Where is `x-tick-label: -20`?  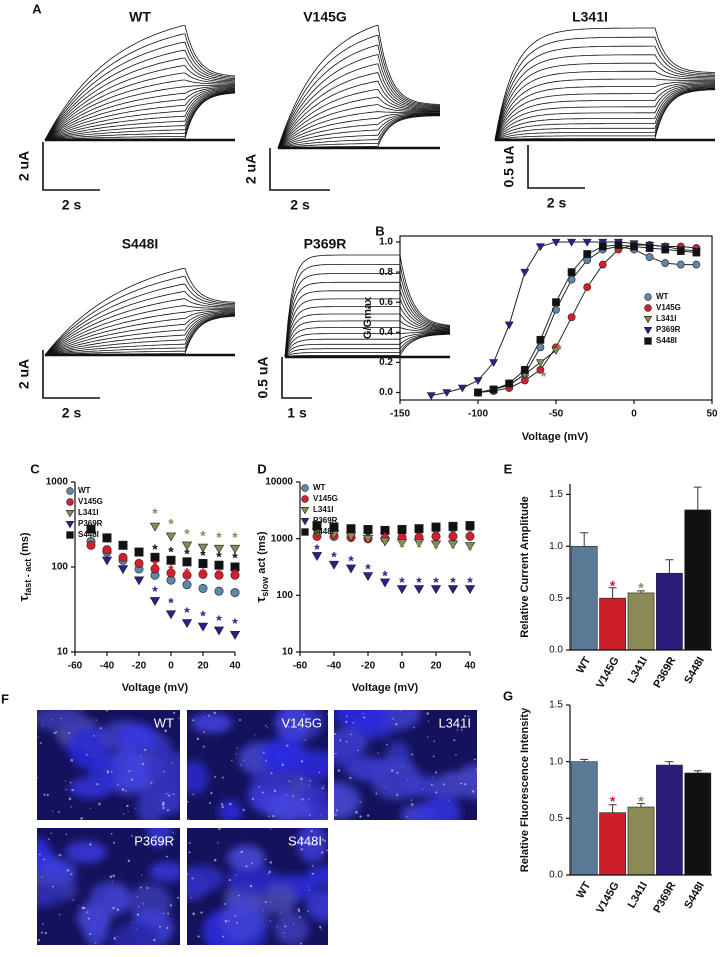 x-tick-label: -20 is located at coordinates (139, 666).